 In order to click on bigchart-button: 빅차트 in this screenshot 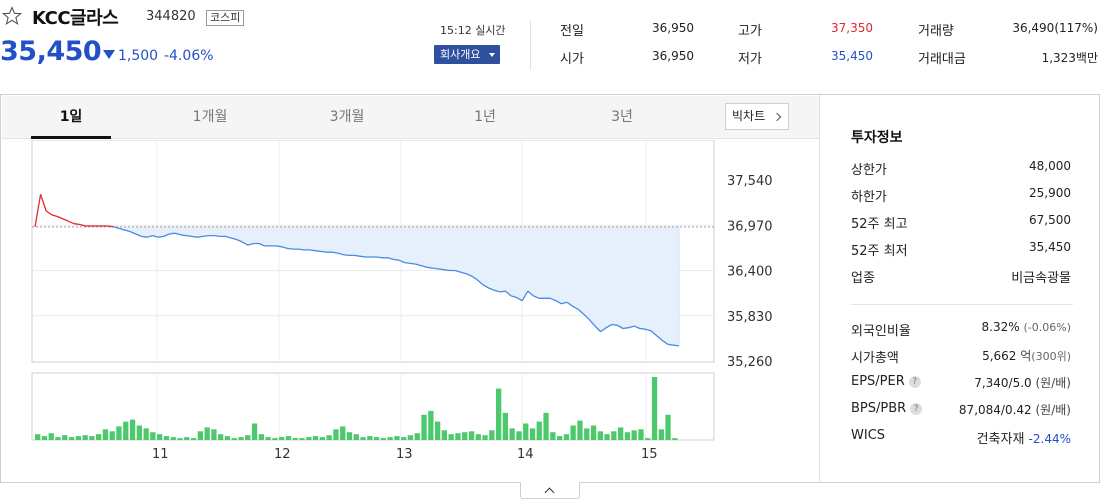, I will do `click(757, 116)`.